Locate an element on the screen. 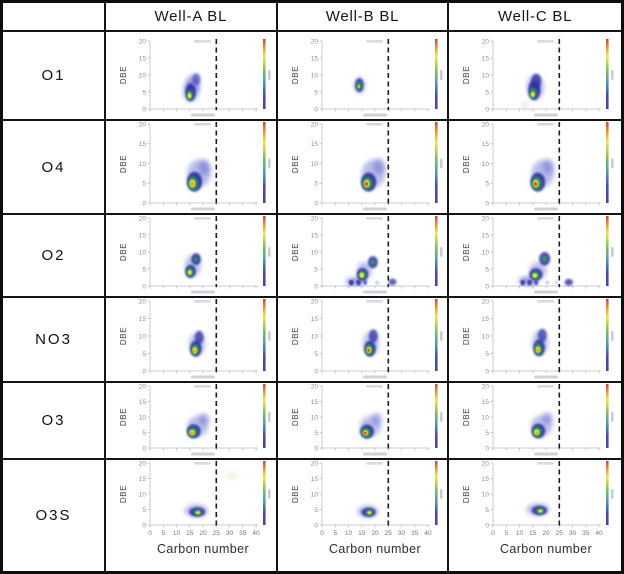 Image resolution: width=624 pixels, height=574 pixels. column-header-label: Well-B BL is located at coordinates (362, 16).